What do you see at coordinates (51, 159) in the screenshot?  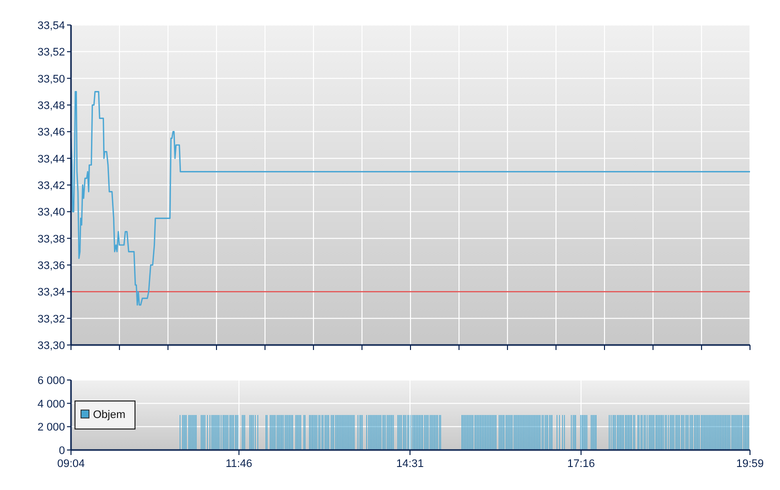 I see `y-tick-label: 33,44` at bounding box center [51, 159].